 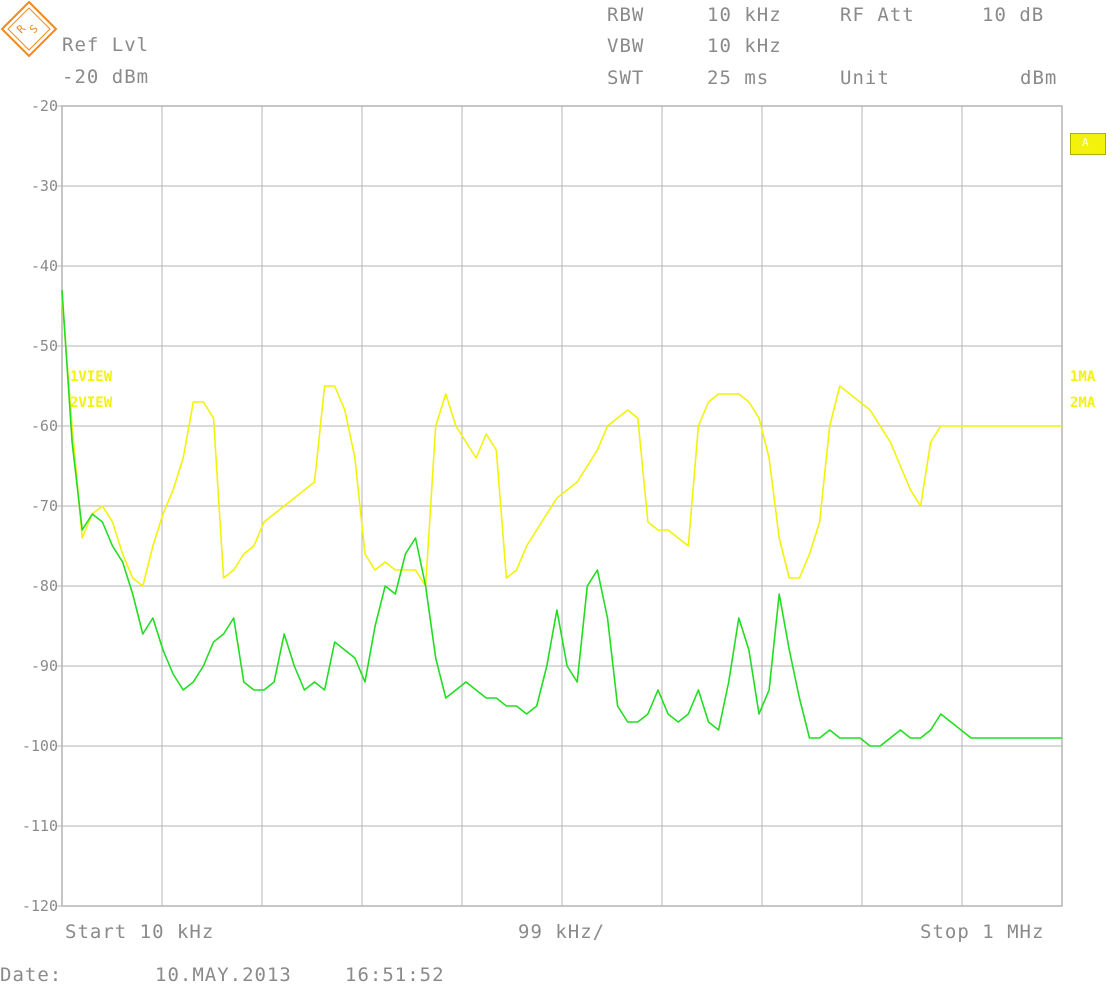 I want to click on stop-frequency: Stop 1 MHz, so click(x=982, y=932).